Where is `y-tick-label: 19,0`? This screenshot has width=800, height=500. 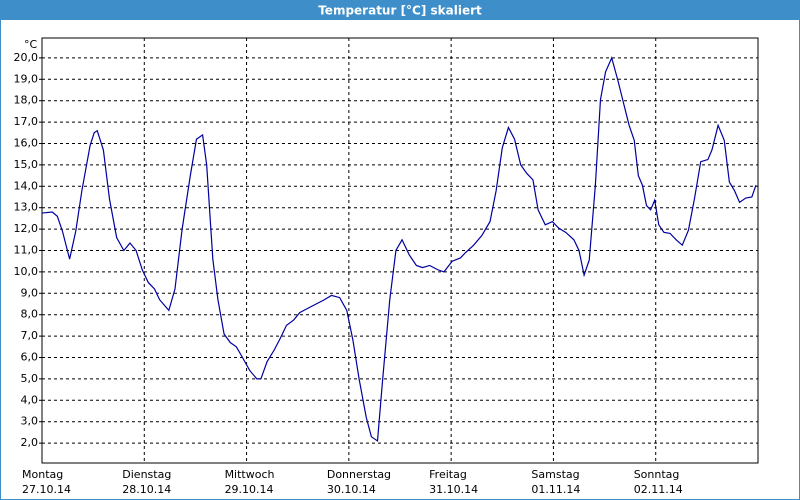
y-tick-label: 19,0 is located at coordinates (26, 78).